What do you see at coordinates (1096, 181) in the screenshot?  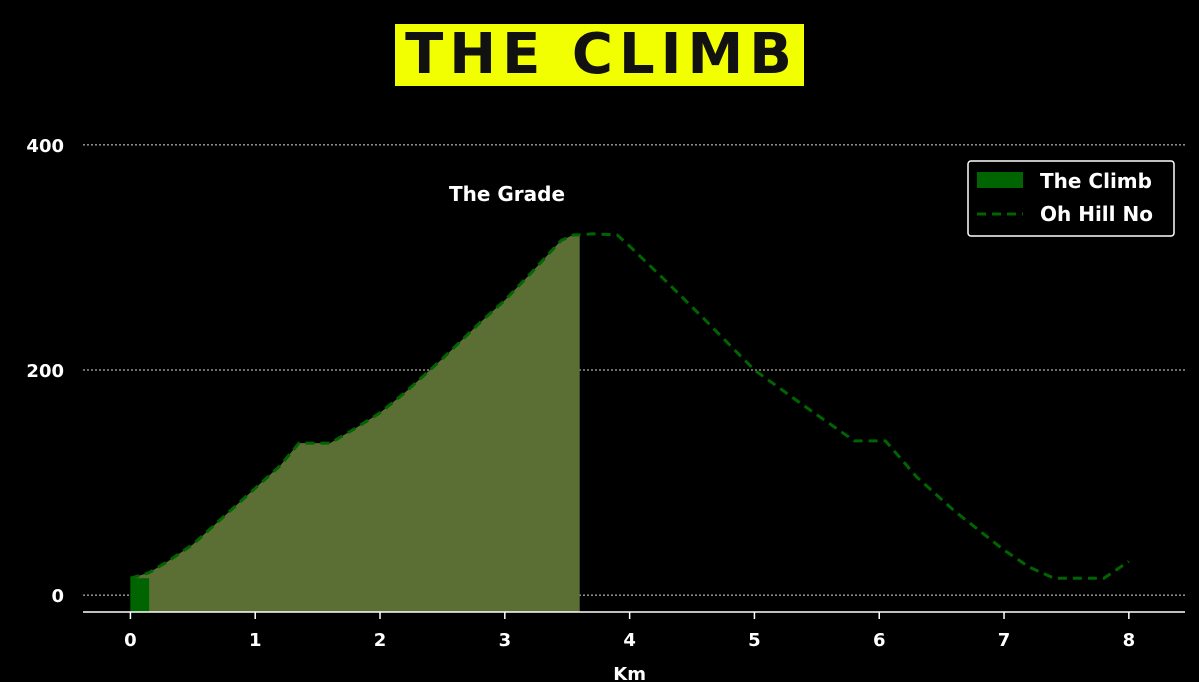 I see `legend-label-the-climb: The Climb` at bounding box center [1096, 181].